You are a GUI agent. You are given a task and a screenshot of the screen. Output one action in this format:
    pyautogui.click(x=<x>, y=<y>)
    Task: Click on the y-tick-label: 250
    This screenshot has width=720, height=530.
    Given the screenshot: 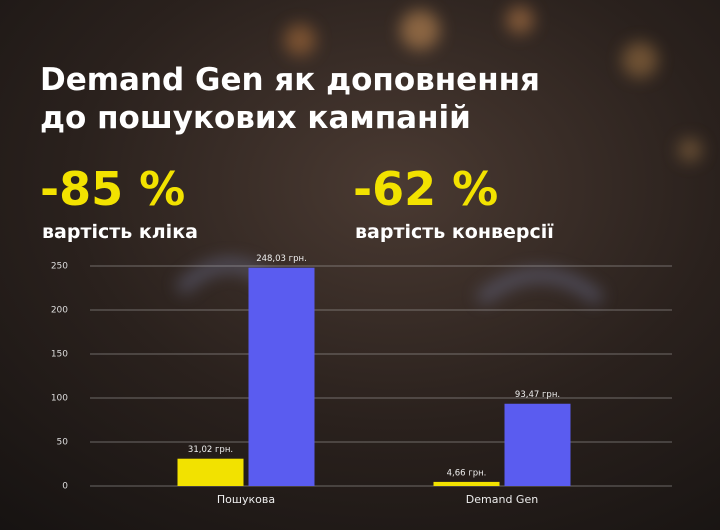 What is the action you would take?
    pyautogui.click(x=59, y=267)
    